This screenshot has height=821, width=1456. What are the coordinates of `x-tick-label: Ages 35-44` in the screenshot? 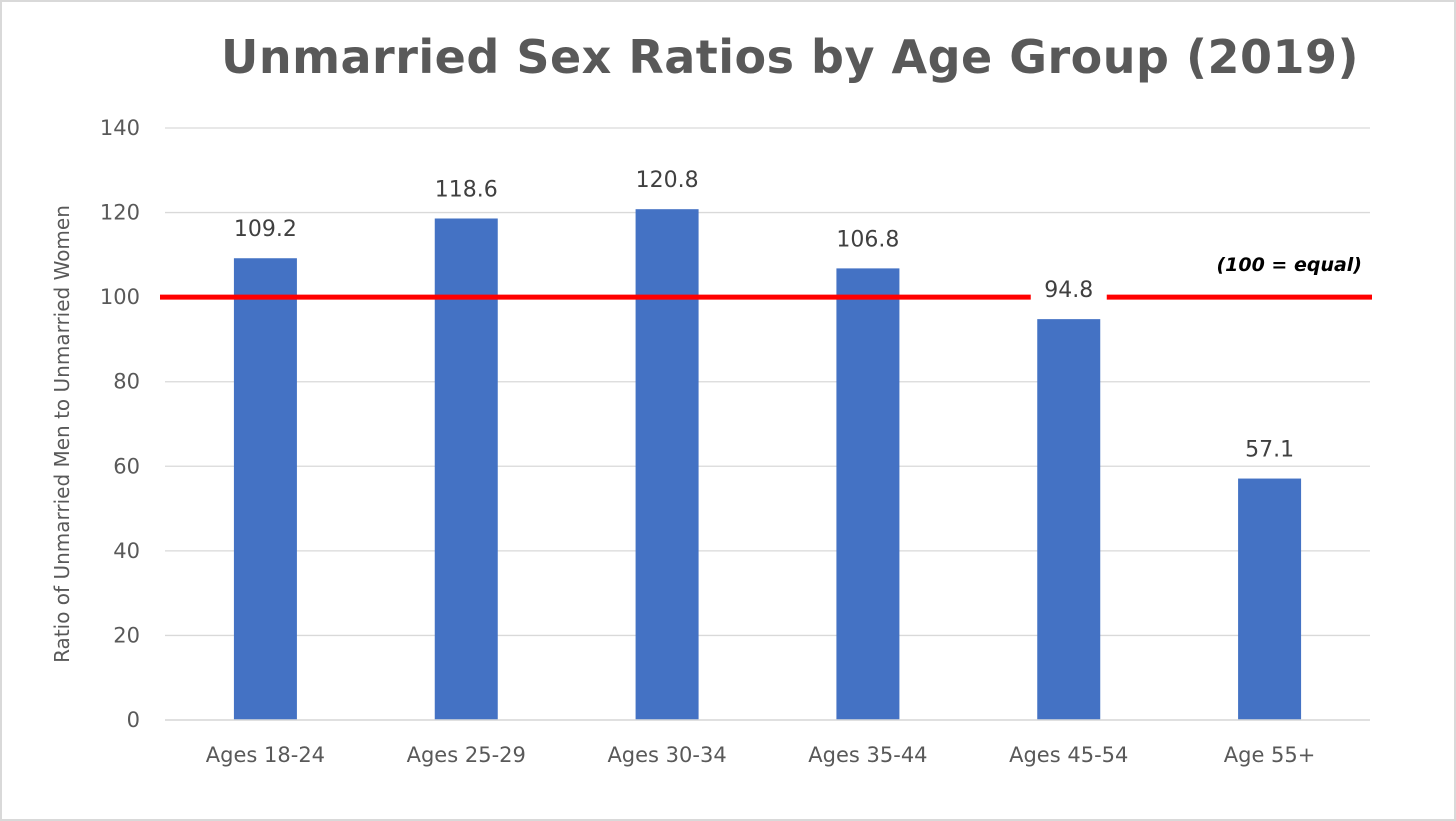 It's located at (867, 755).